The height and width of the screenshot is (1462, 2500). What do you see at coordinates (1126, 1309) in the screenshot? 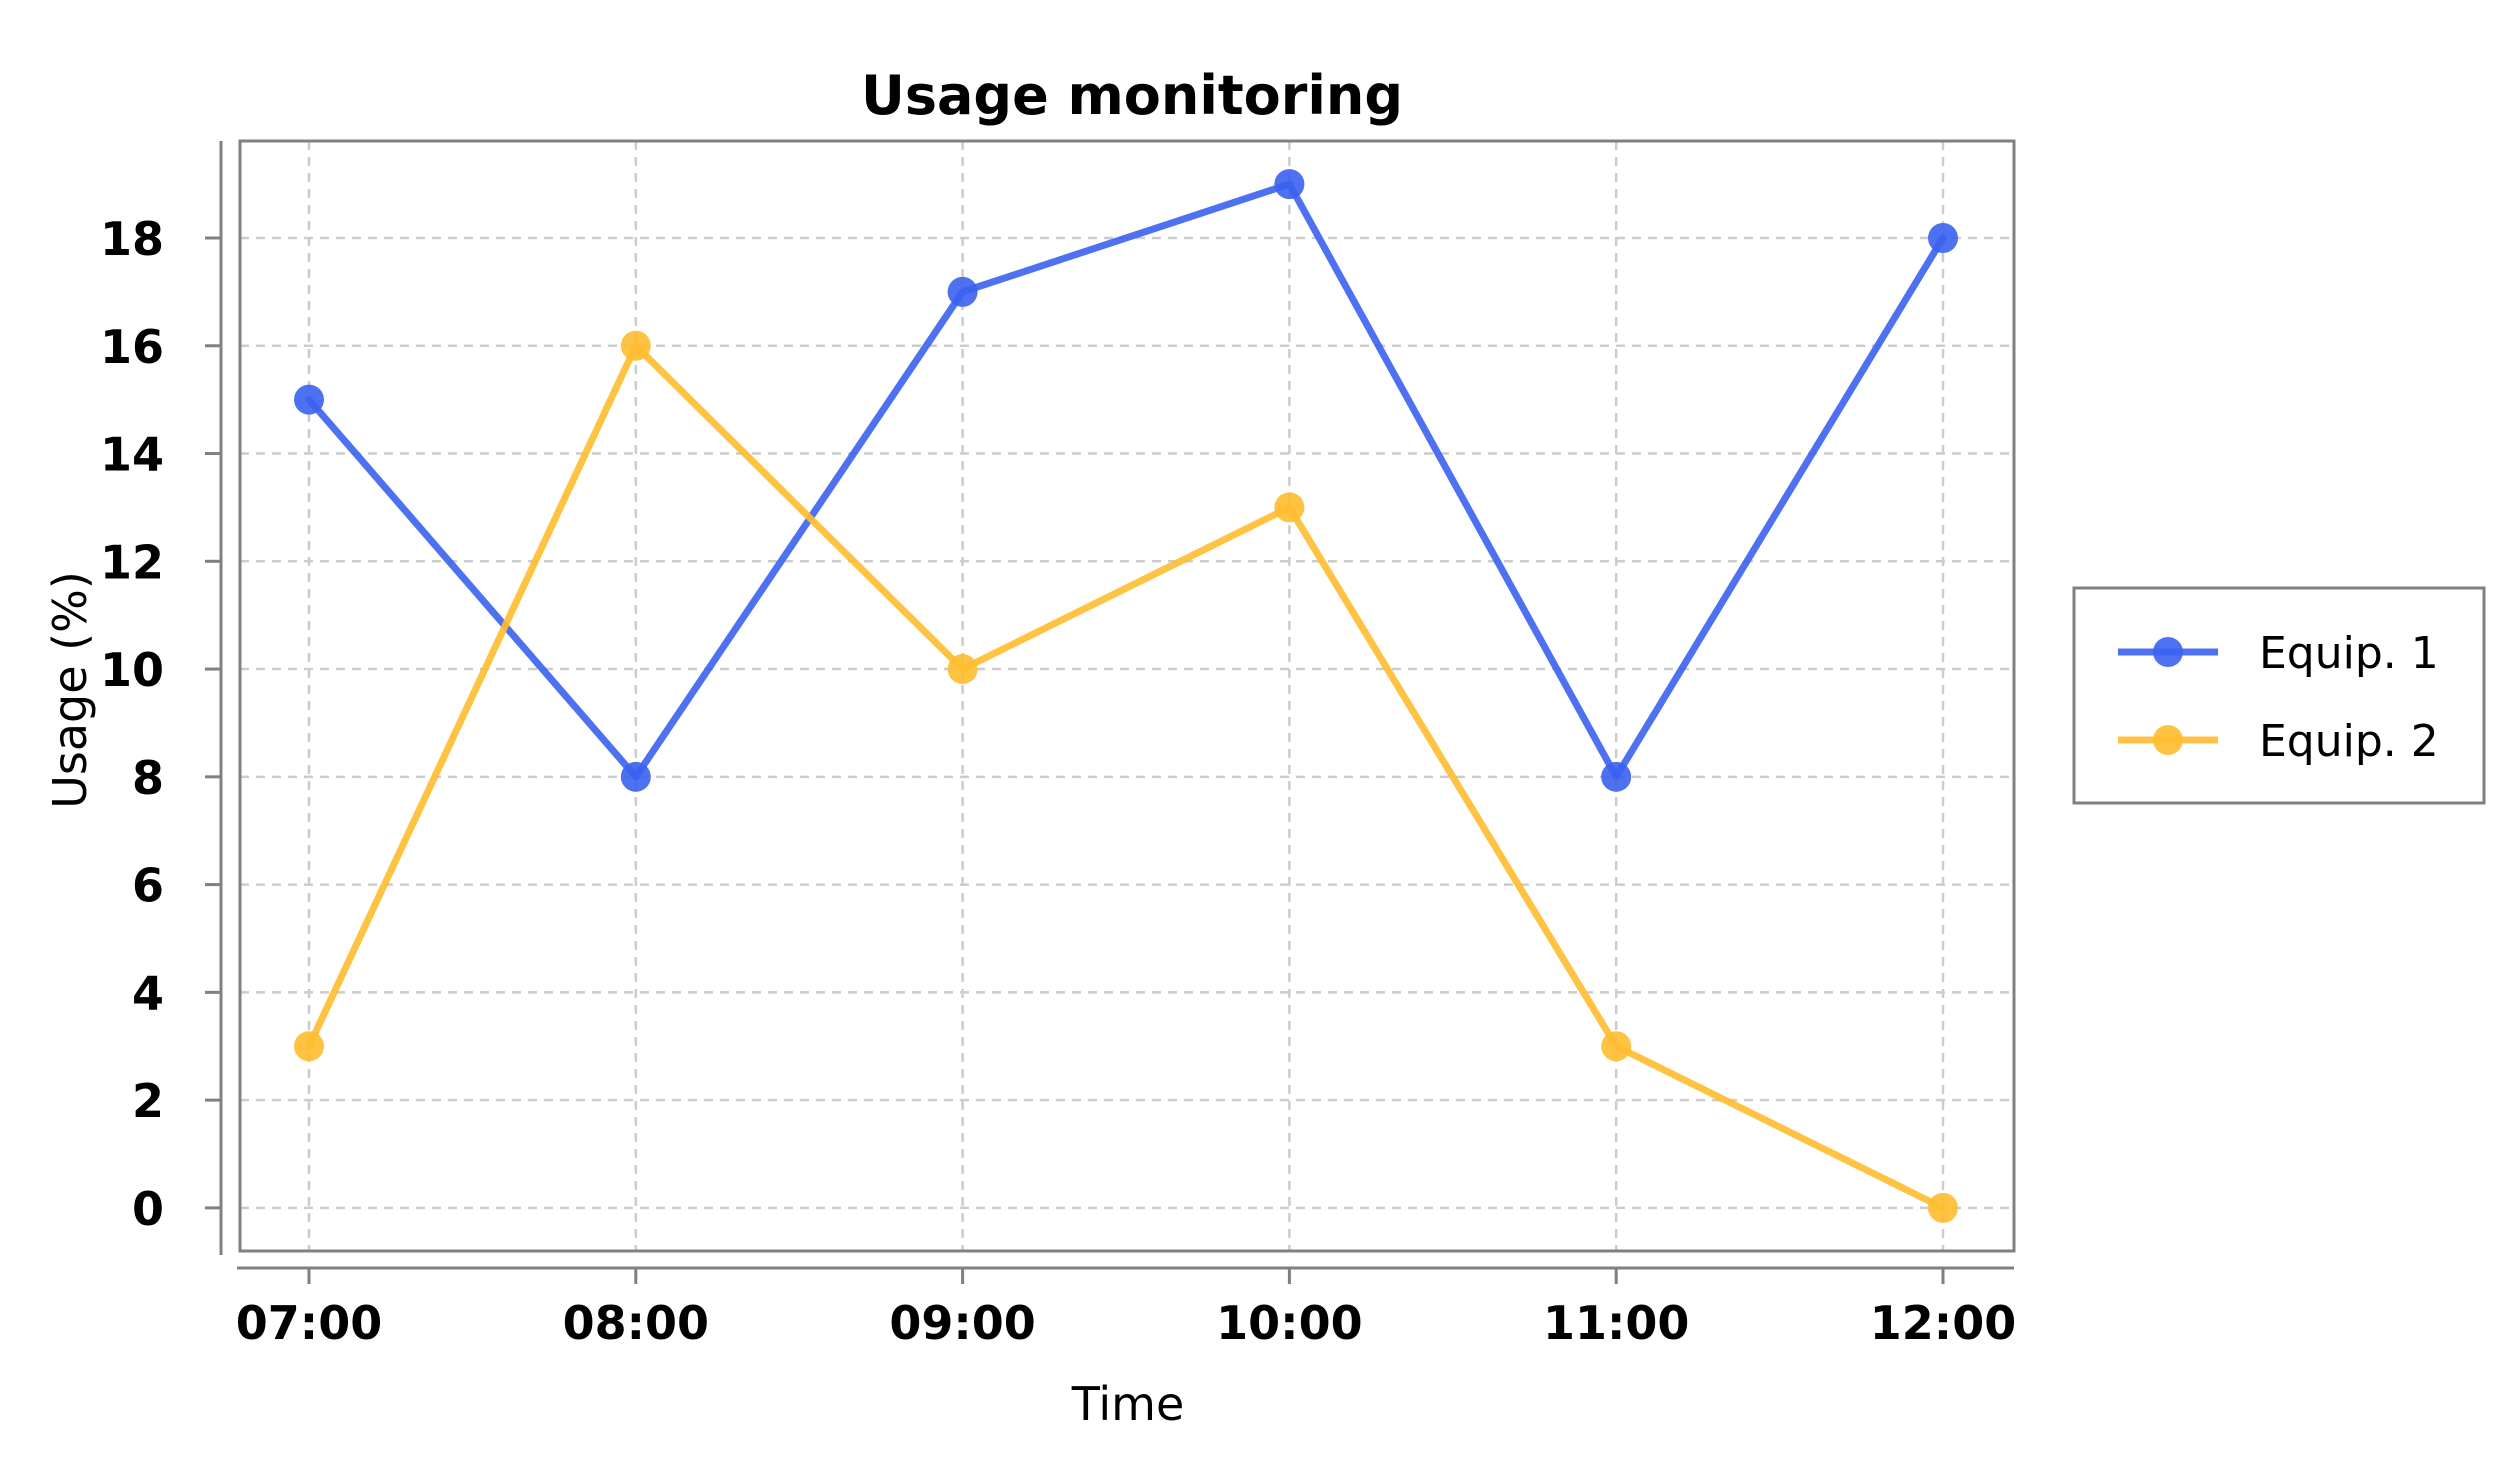
I see `x-axis-ticks: 07:00 08:00 09:00 10:00 11:00 12:00` at bounding box center [1126, 1309].